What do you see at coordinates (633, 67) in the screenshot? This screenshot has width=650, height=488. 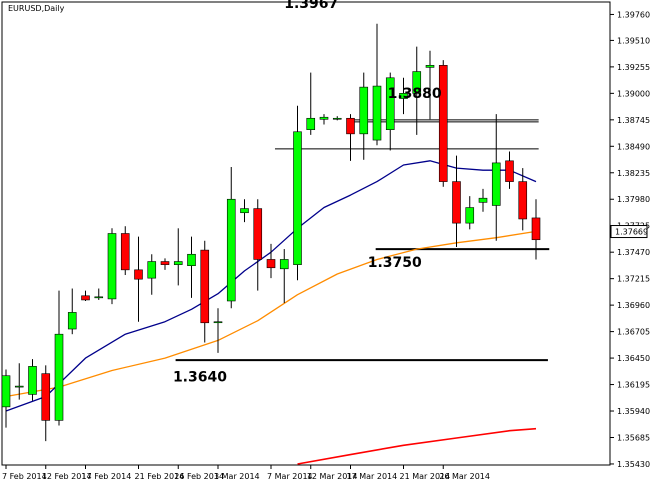 I see `y-tick-label: 1.39255` at bounding box center [633, 67].